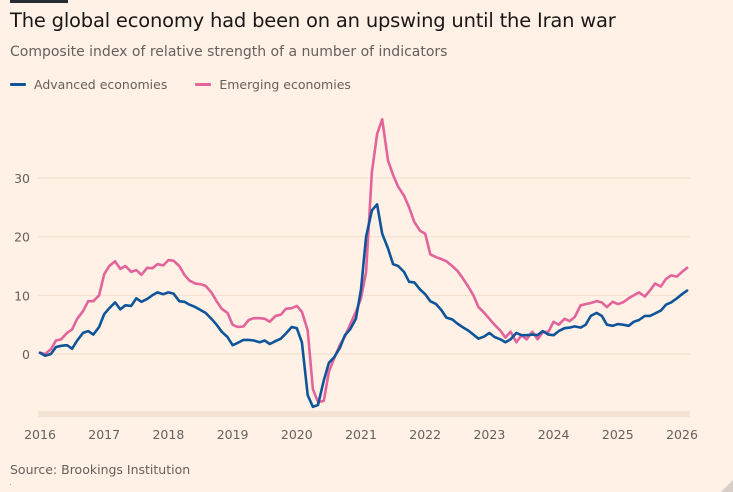  What do you see at coordinates (618, 434) in the screenshot?
I see `x-tick-label: 2025` at bounding box center [618, 434].